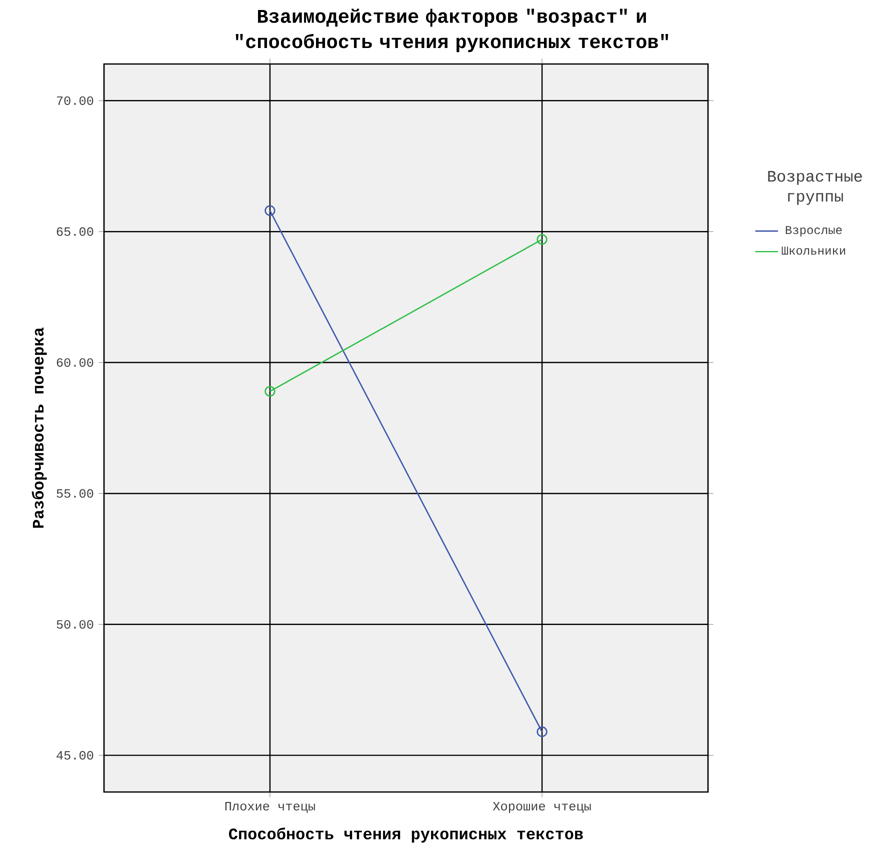 The width and height of the screenshot is (884, 864). Describe the element at coordinates (39, 428) in the screenshot. I see `y-axis-title: Разборчивость почерка` at that location.